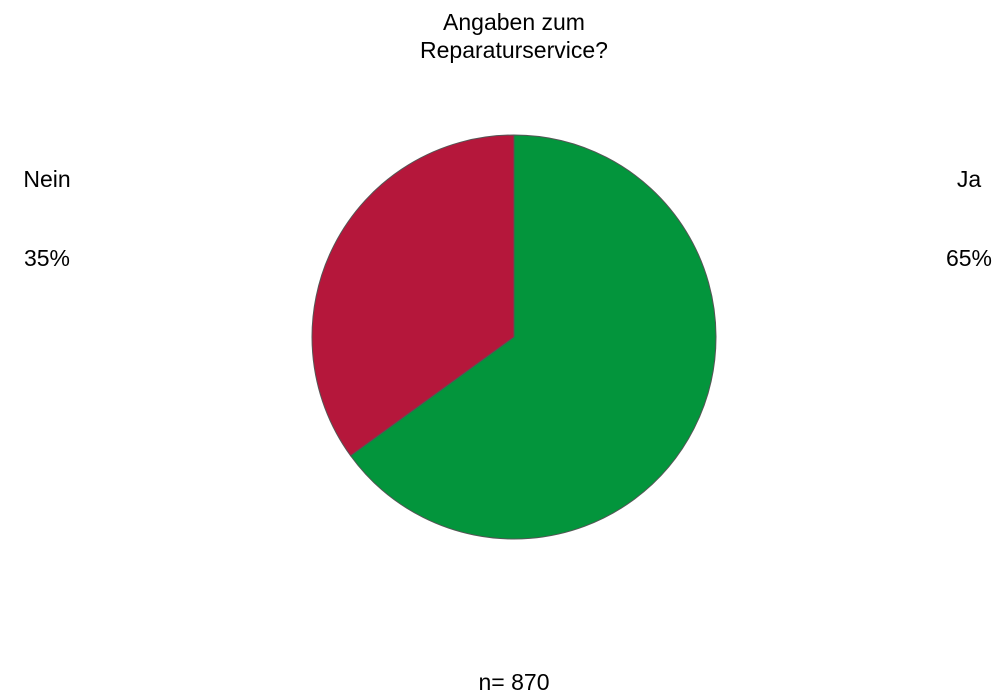 Image resolution: width=1003 pixels, height=698 pixels. I want to click on slice-label-nein: Nein, so click(46, 179).